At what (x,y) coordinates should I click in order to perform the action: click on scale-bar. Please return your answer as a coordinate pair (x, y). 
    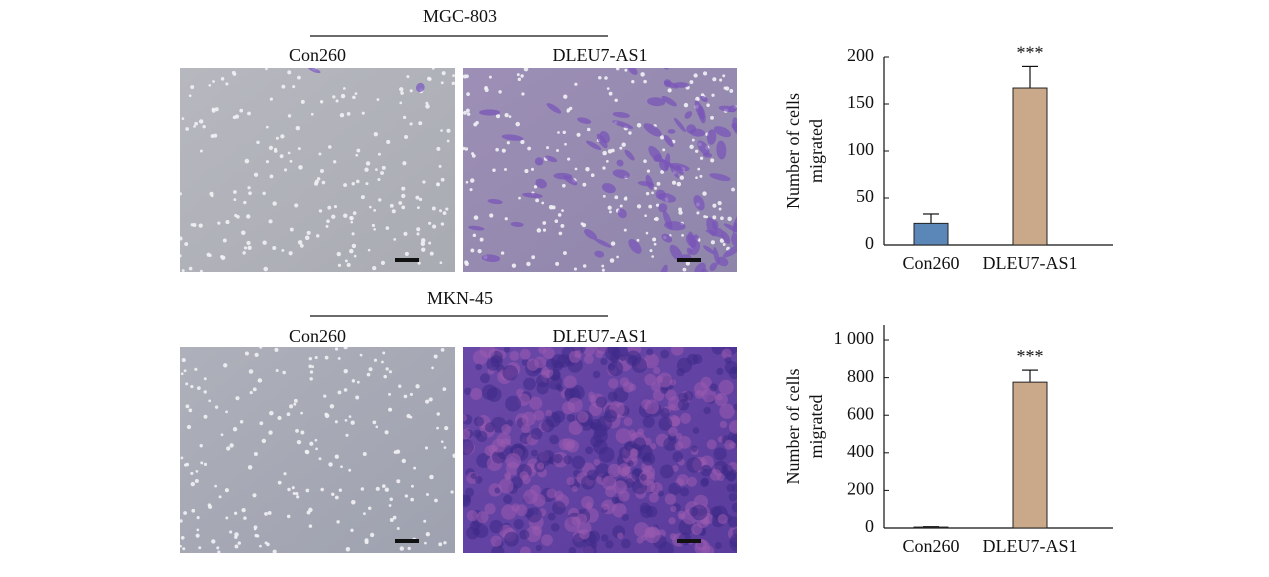
    Looking at the image, I should click on (689, 541).